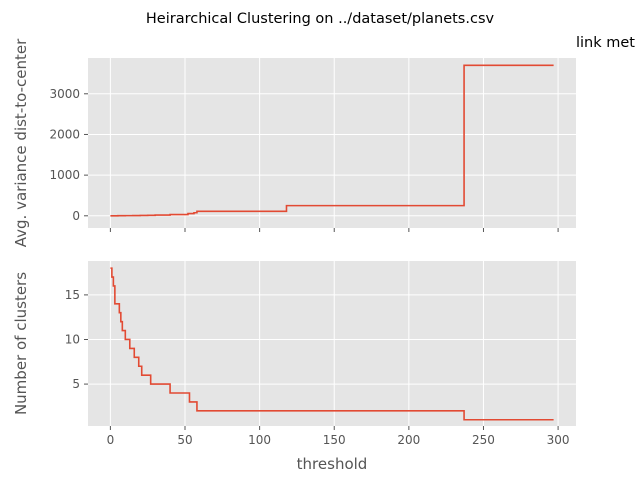 The height and width of the screenshot is (480, 640). Describe the element at coordinates (184, 440) in the screenshot. I see `bottom-x-tick-label: 50` at that location.